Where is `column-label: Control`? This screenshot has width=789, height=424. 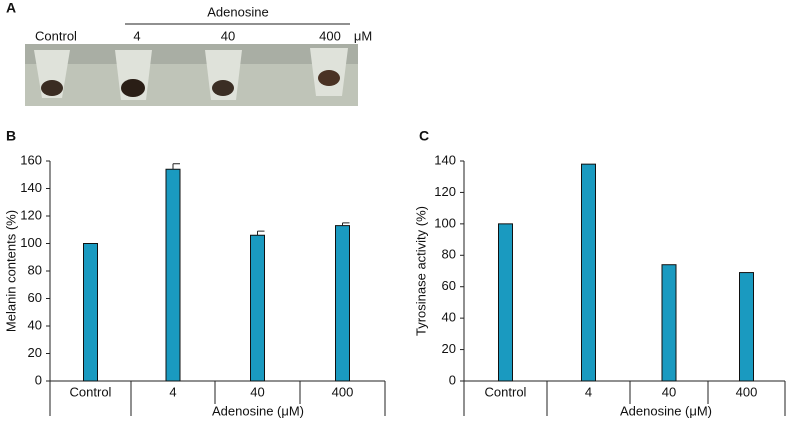
column-label: Control is located at coordinates (56, 35).